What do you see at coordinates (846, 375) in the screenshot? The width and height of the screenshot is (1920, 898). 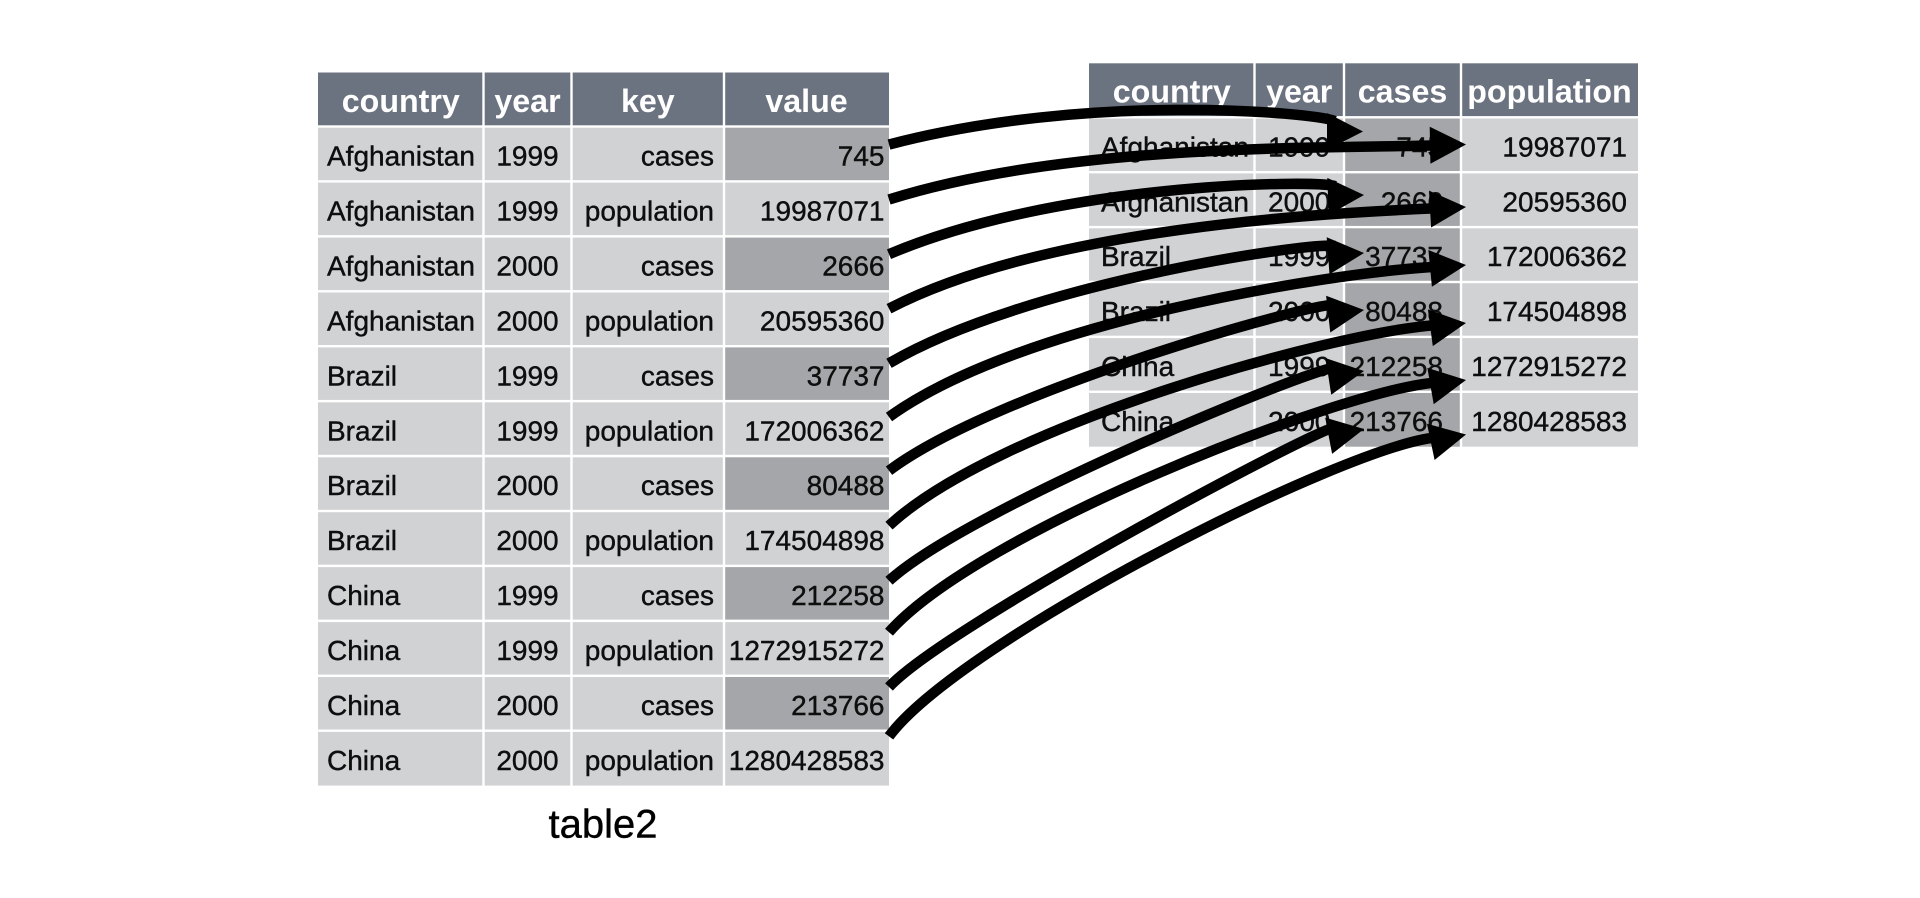 I see `svg-text: 37737` at bounding box center [846, 375].